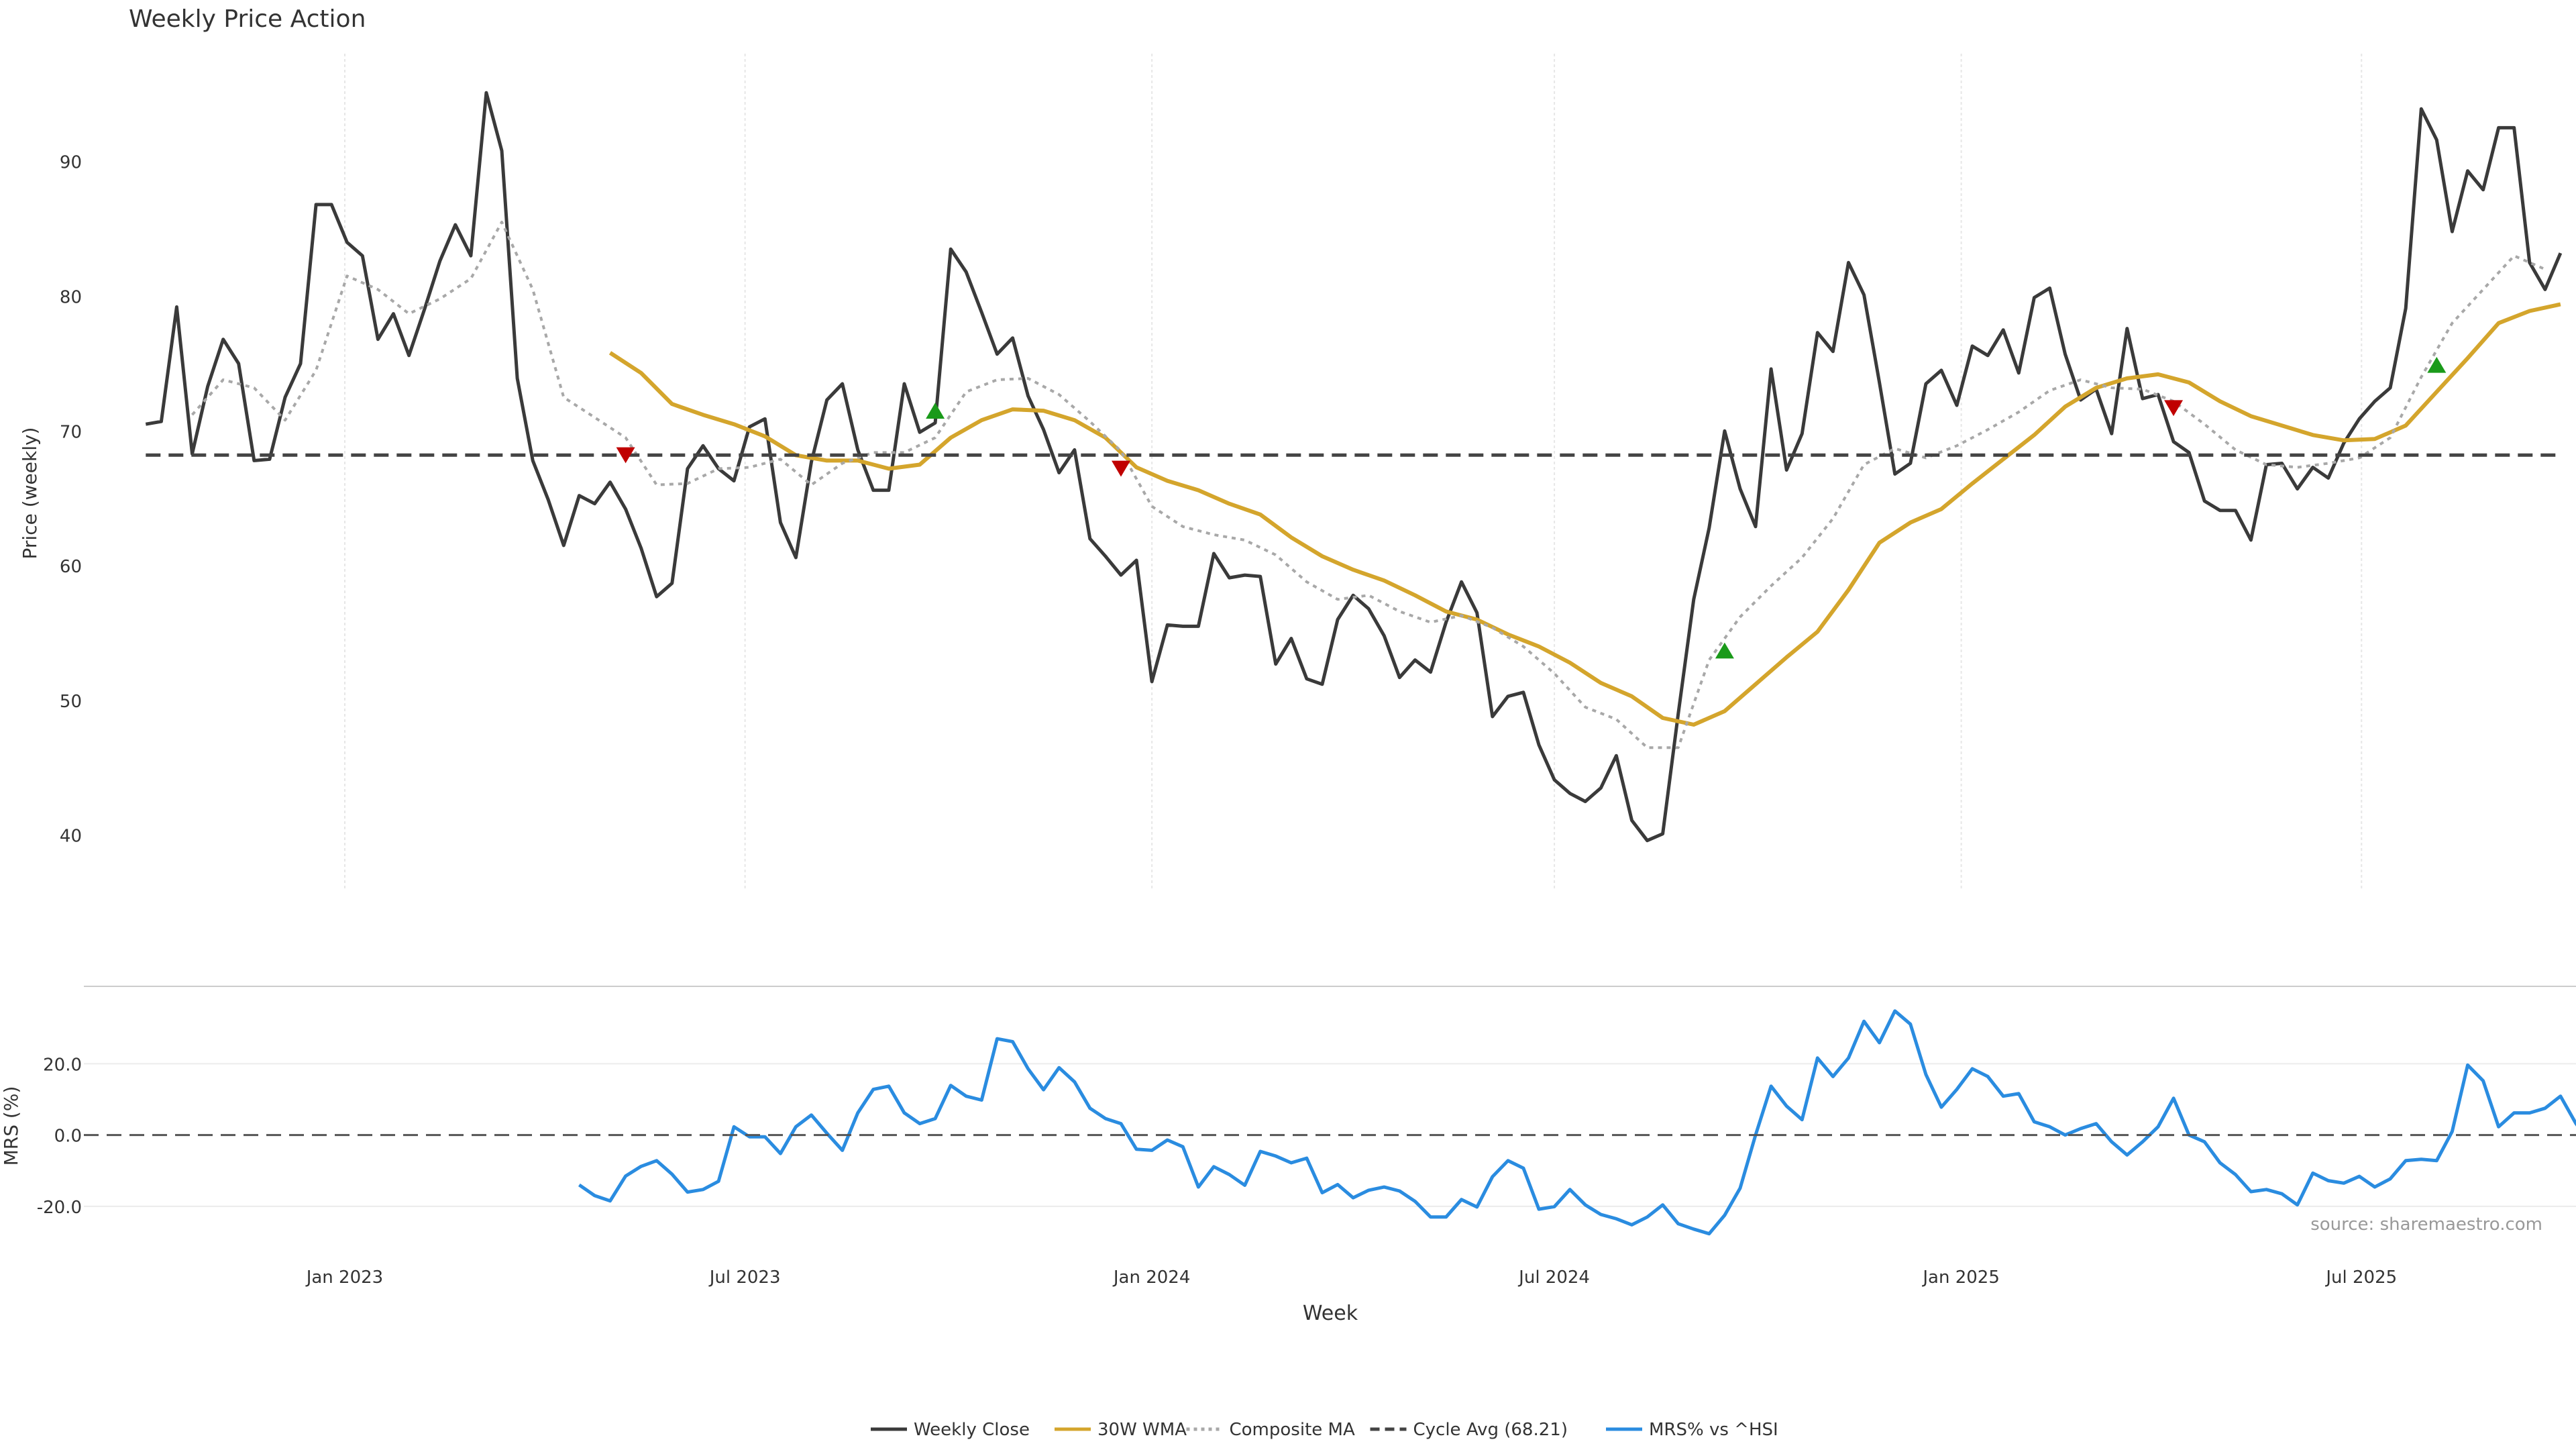 The image size is (2576, 1452). What do you see at coordinates (68, 1137) in the screenshot?
I see `mrs-y-tick-label: 0.0` at bounding box center [68, 1137].